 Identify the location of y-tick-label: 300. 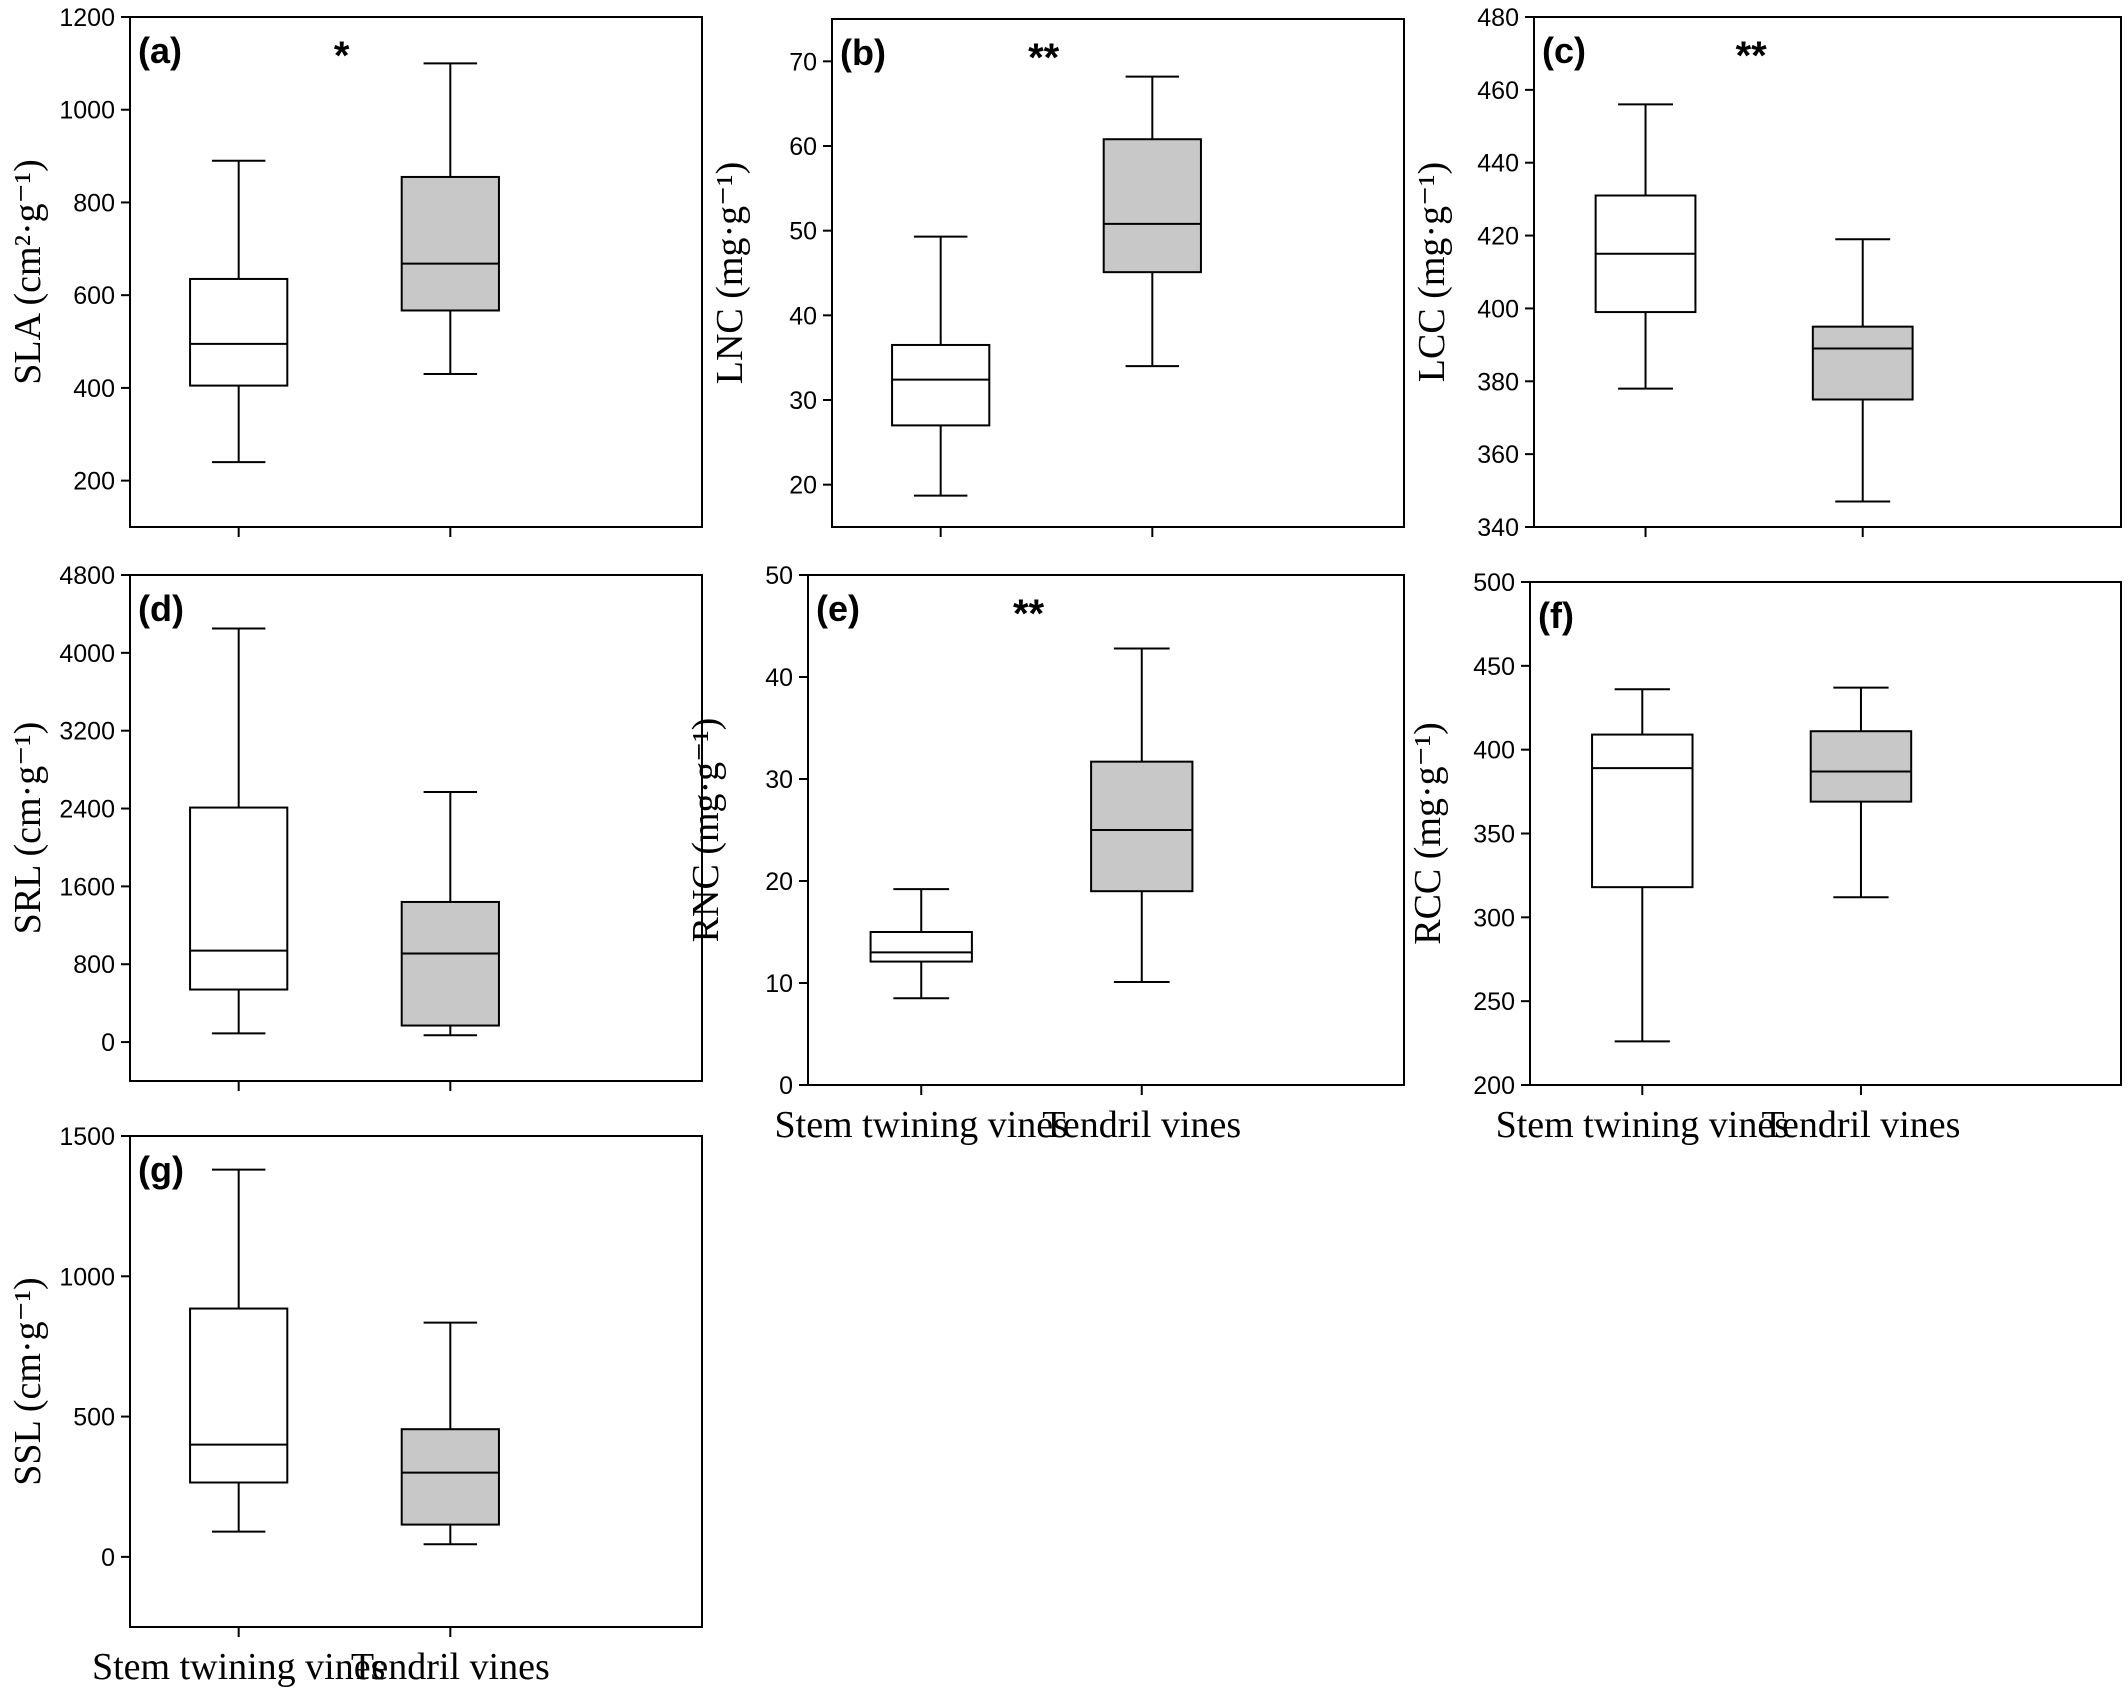
(1494, 918).